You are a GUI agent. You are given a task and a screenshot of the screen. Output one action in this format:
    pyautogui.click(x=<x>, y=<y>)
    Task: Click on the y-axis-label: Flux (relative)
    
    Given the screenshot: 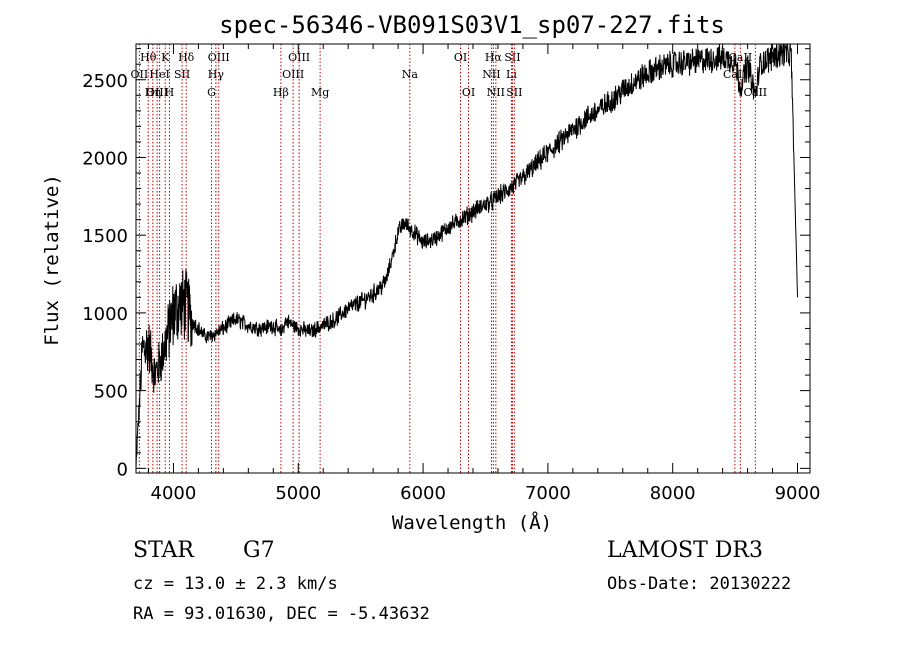 What is the action you would take?
    pyautogui.click(x=52, y=260)
    